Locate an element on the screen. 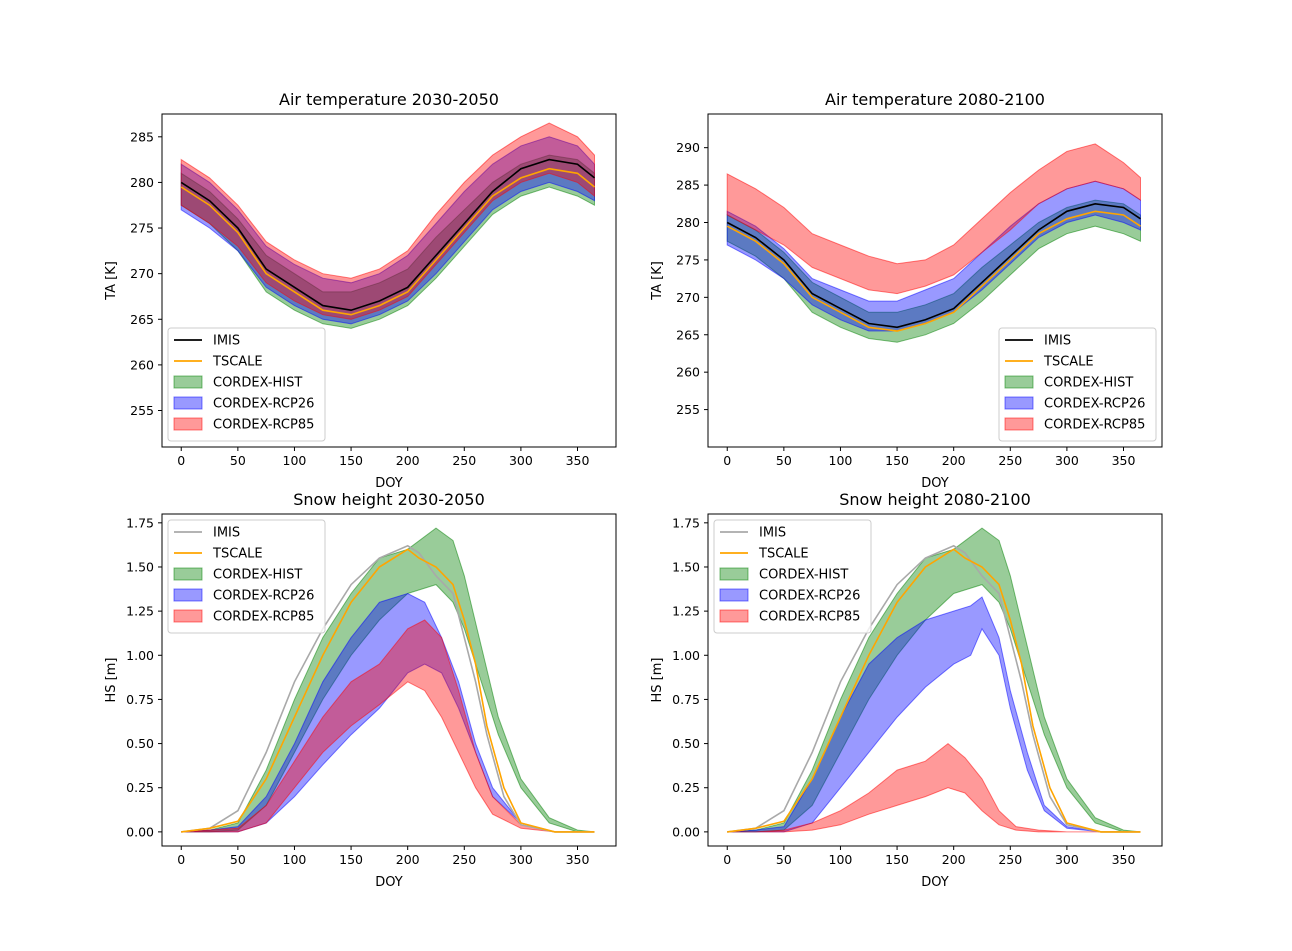 Image resolution: width=1292 pixels, height=951 pixels. y-tick-label: 0.00 is located at coordinates (686, 831).